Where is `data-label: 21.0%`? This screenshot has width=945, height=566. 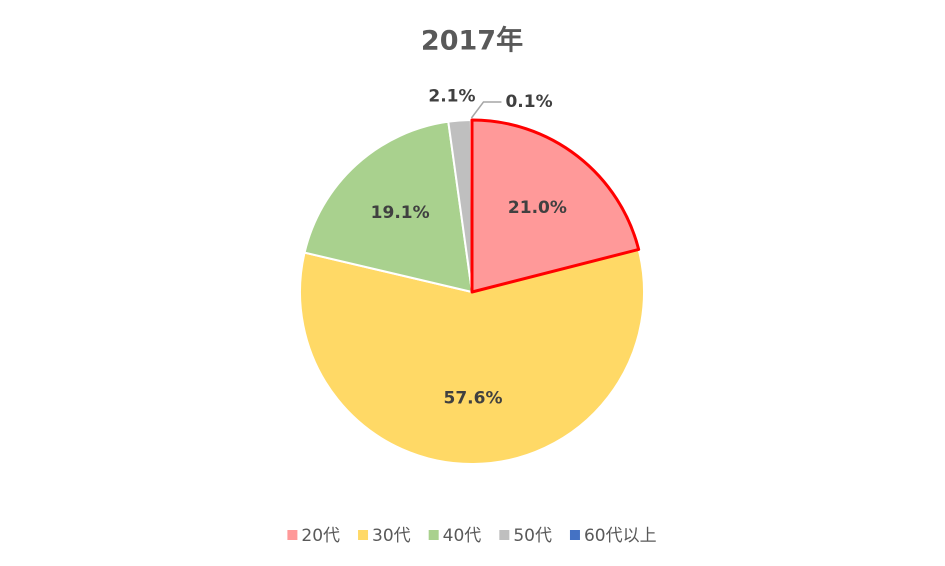 data-label: 21.0% is located at coordinates (537, 208).